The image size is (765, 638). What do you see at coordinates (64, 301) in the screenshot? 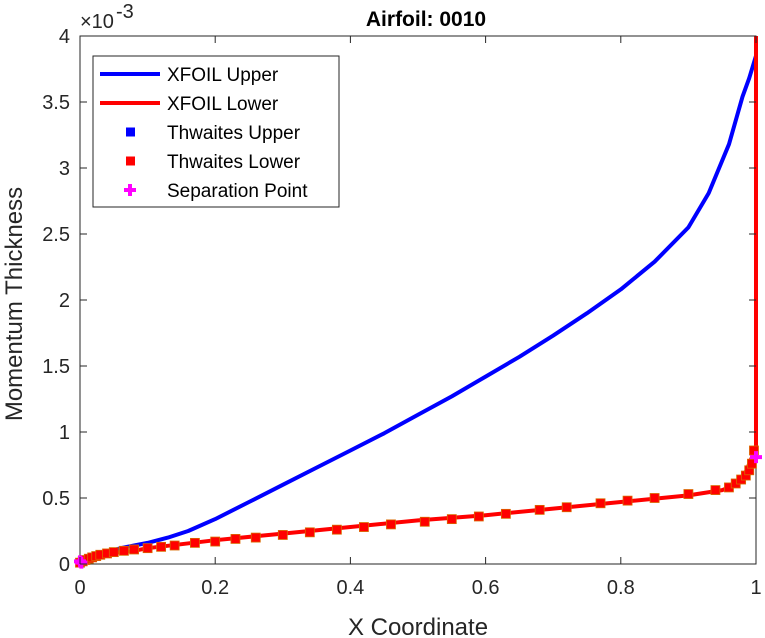
I see `y-tick-label: 2` at bounding box center [64, 301].